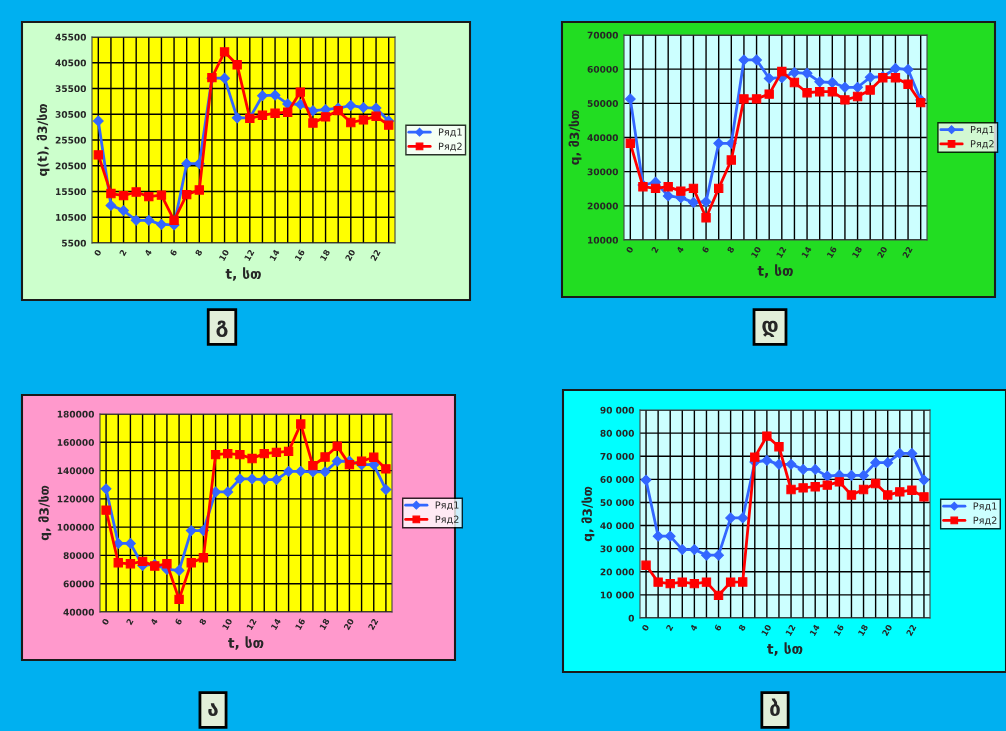  Describe the element at coordinates (617, 433) in the screenshot. I see `y-tick-label: 80 000` at that location.